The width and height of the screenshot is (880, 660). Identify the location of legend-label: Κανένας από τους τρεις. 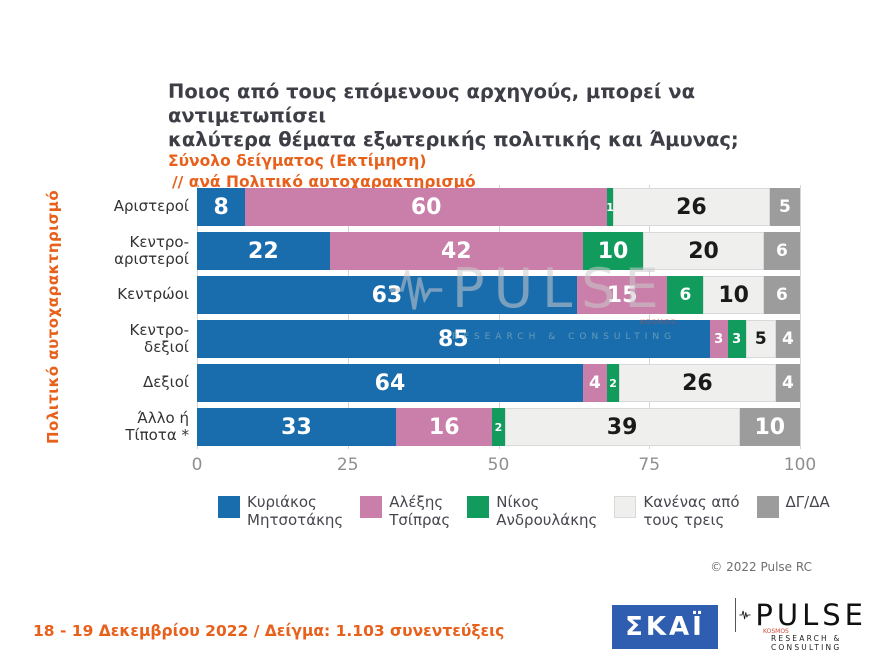
(691, 511).